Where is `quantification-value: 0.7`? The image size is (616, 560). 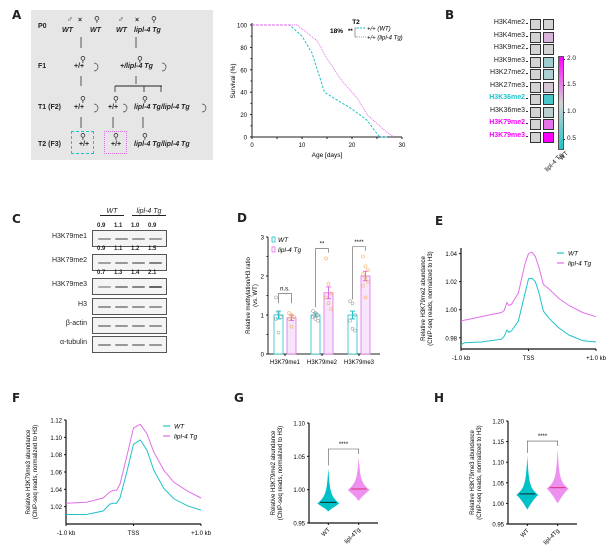 quantification-value: 0.7 is located at coordinates (101, 273).